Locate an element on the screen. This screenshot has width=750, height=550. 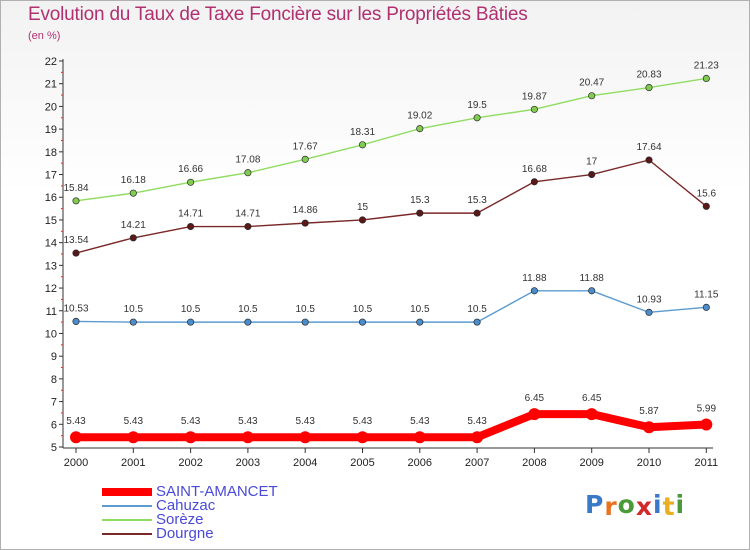
legend-item-sorèze: Sorèze is located at coordinates (190, 519).